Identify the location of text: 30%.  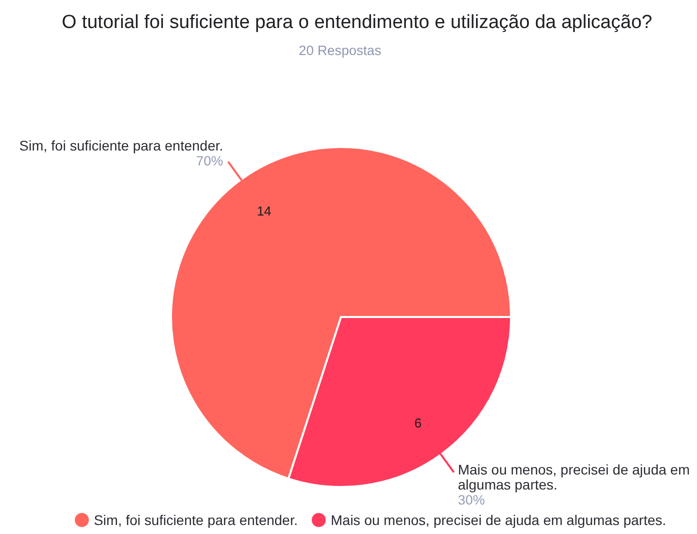
(471, 500).